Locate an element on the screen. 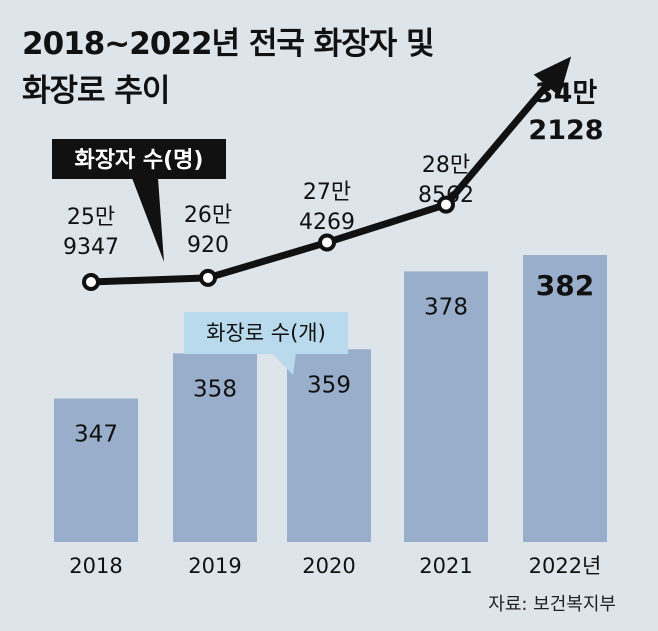 This screenshot has height=631, width=658. bar-value-label: 378 is located at coordinates (446, 307).